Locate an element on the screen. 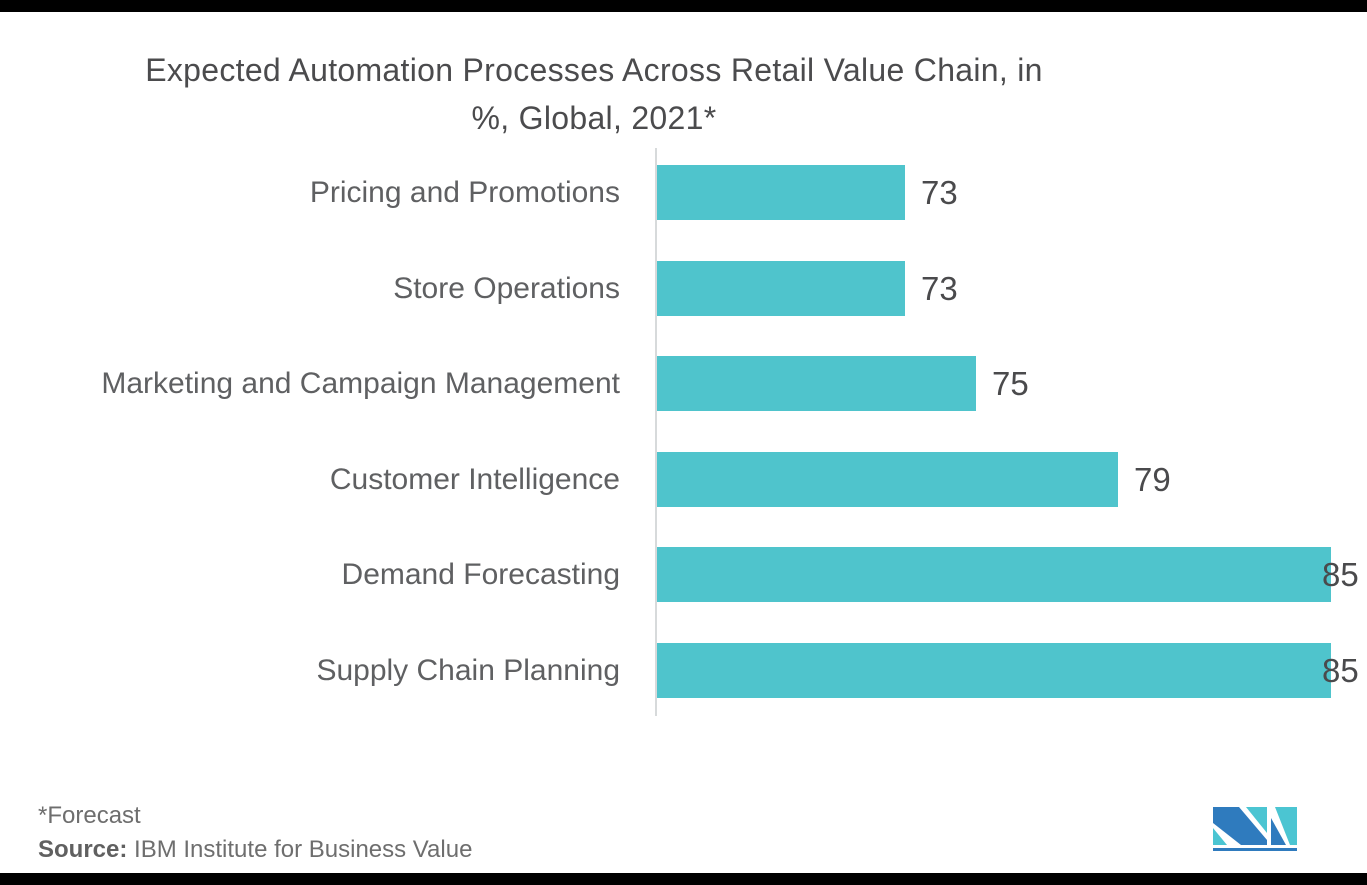  category-label: Store Operations is located at coordinates (506, 288).